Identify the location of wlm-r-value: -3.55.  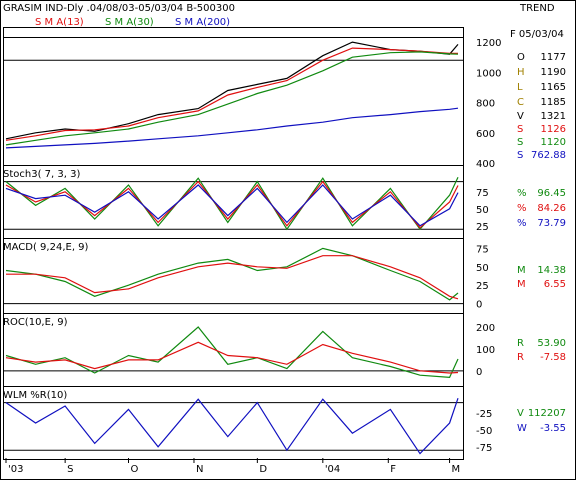
(553, 428).